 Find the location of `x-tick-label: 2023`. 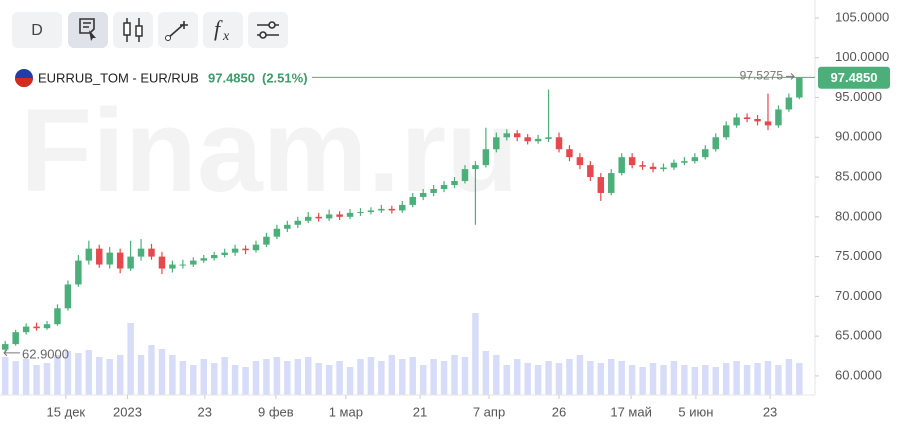

x-tick-label: 2023 is located at coordinates (127, 411).